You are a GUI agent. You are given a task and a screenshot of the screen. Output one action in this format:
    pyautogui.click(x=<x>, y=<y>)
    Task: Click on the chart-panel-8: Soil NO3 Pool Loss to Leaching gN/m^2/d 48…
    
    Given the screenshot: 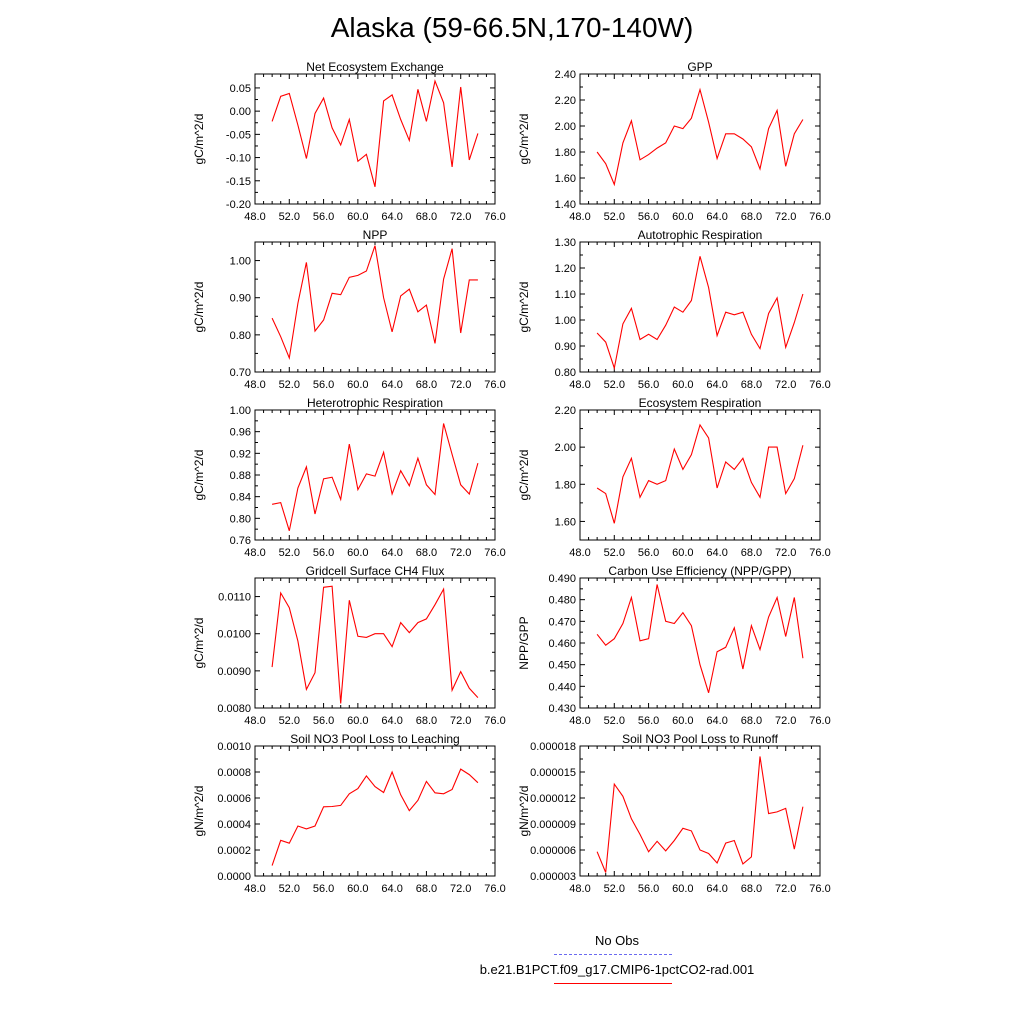 What is the action you would take?
    pyautogui.click(x=349, y=813)
    